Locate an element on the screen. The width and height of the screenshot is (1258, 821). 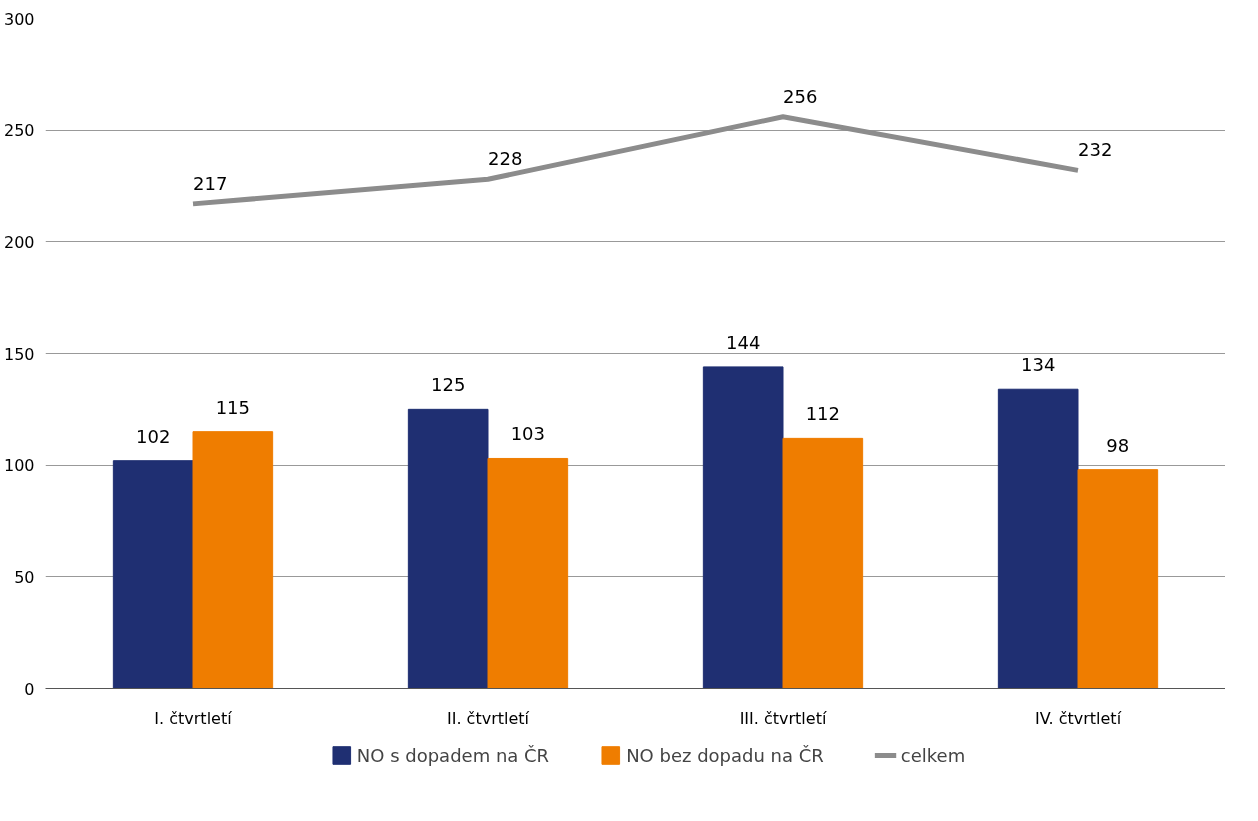
data-label: 144 is located at coordinates (743, 342).